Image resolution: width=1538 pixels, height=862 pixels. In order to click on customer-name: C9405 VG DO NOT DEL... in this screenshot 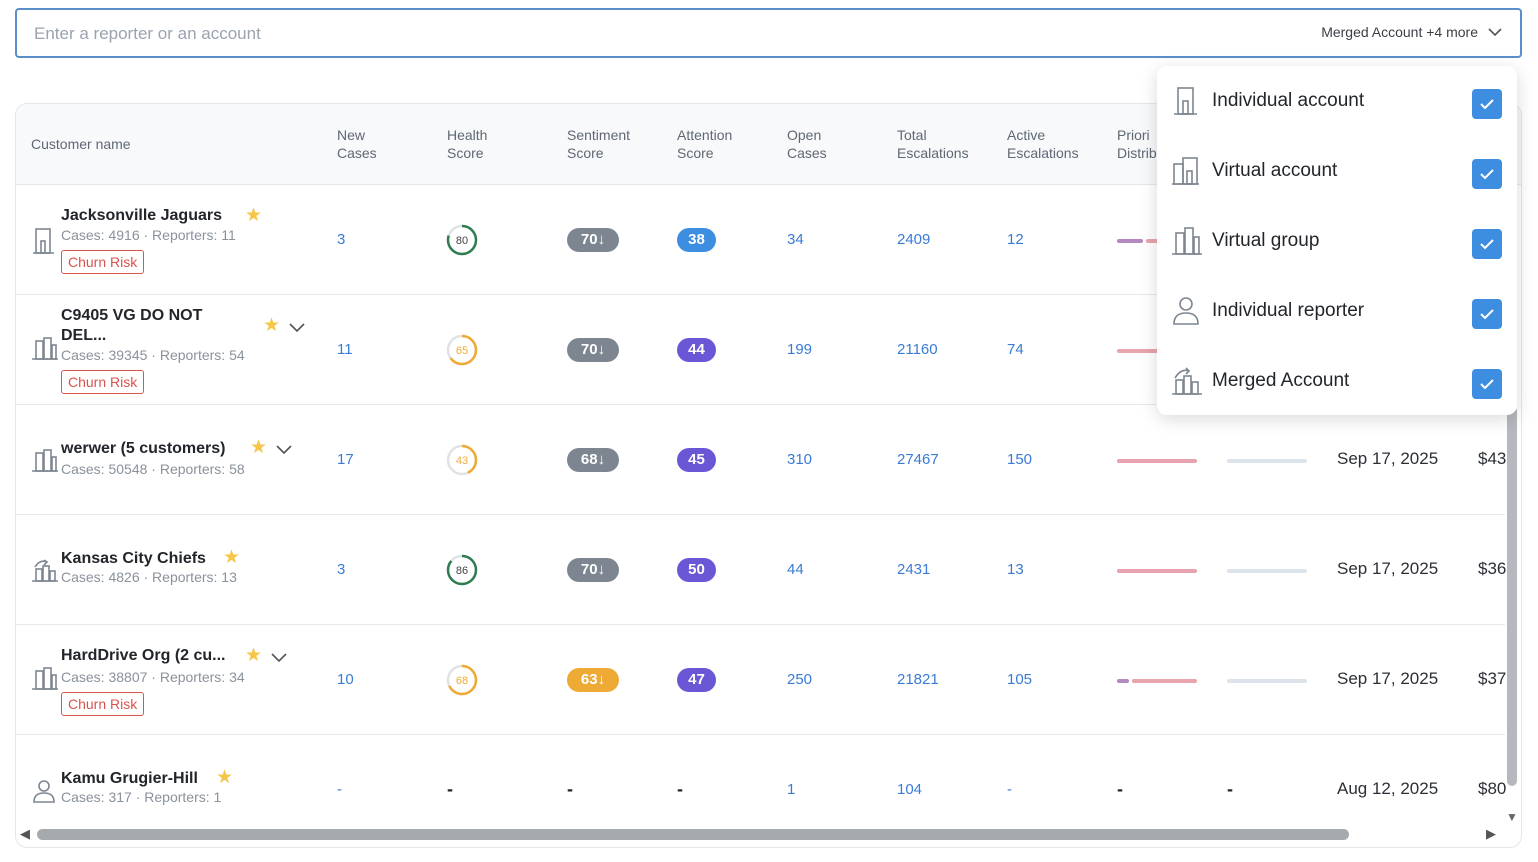, I will do `click(132, 325)`.